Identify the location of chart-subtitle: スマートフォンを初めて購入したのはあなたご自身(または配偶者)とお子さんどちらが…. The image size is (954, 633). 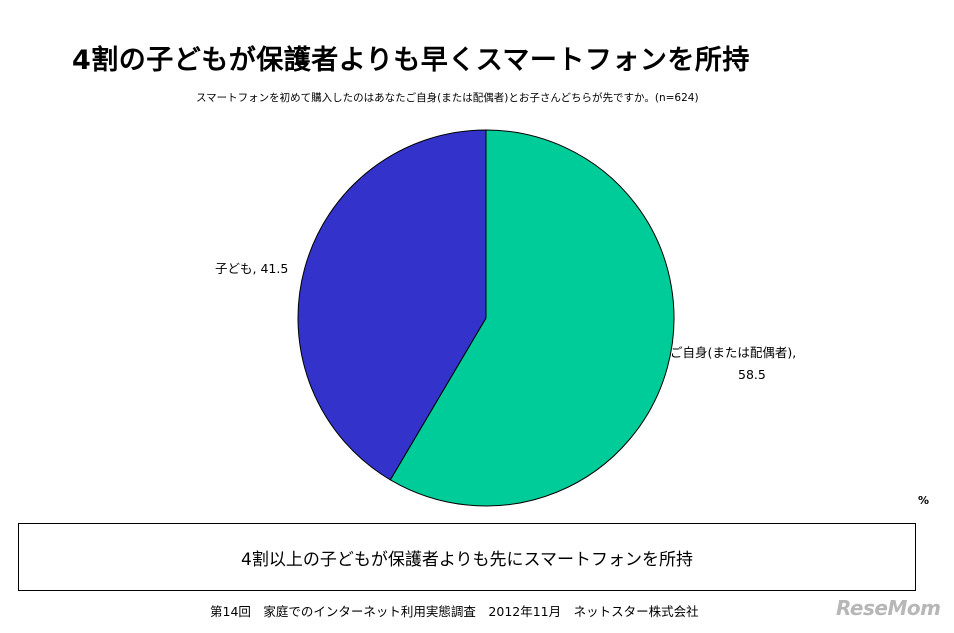
(447, 98).